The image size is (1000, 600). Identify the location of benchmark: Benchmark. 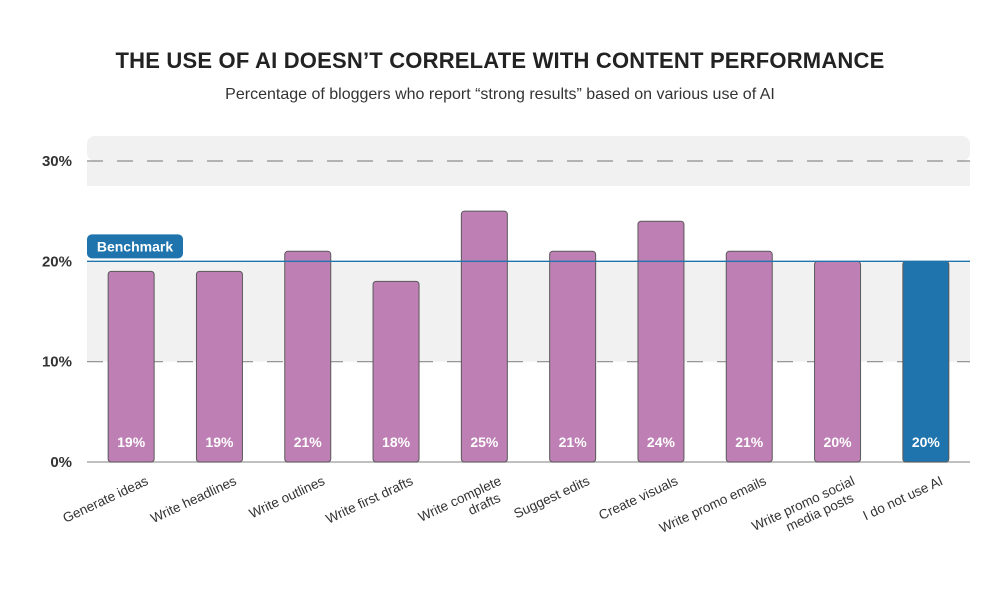
(528, 248).